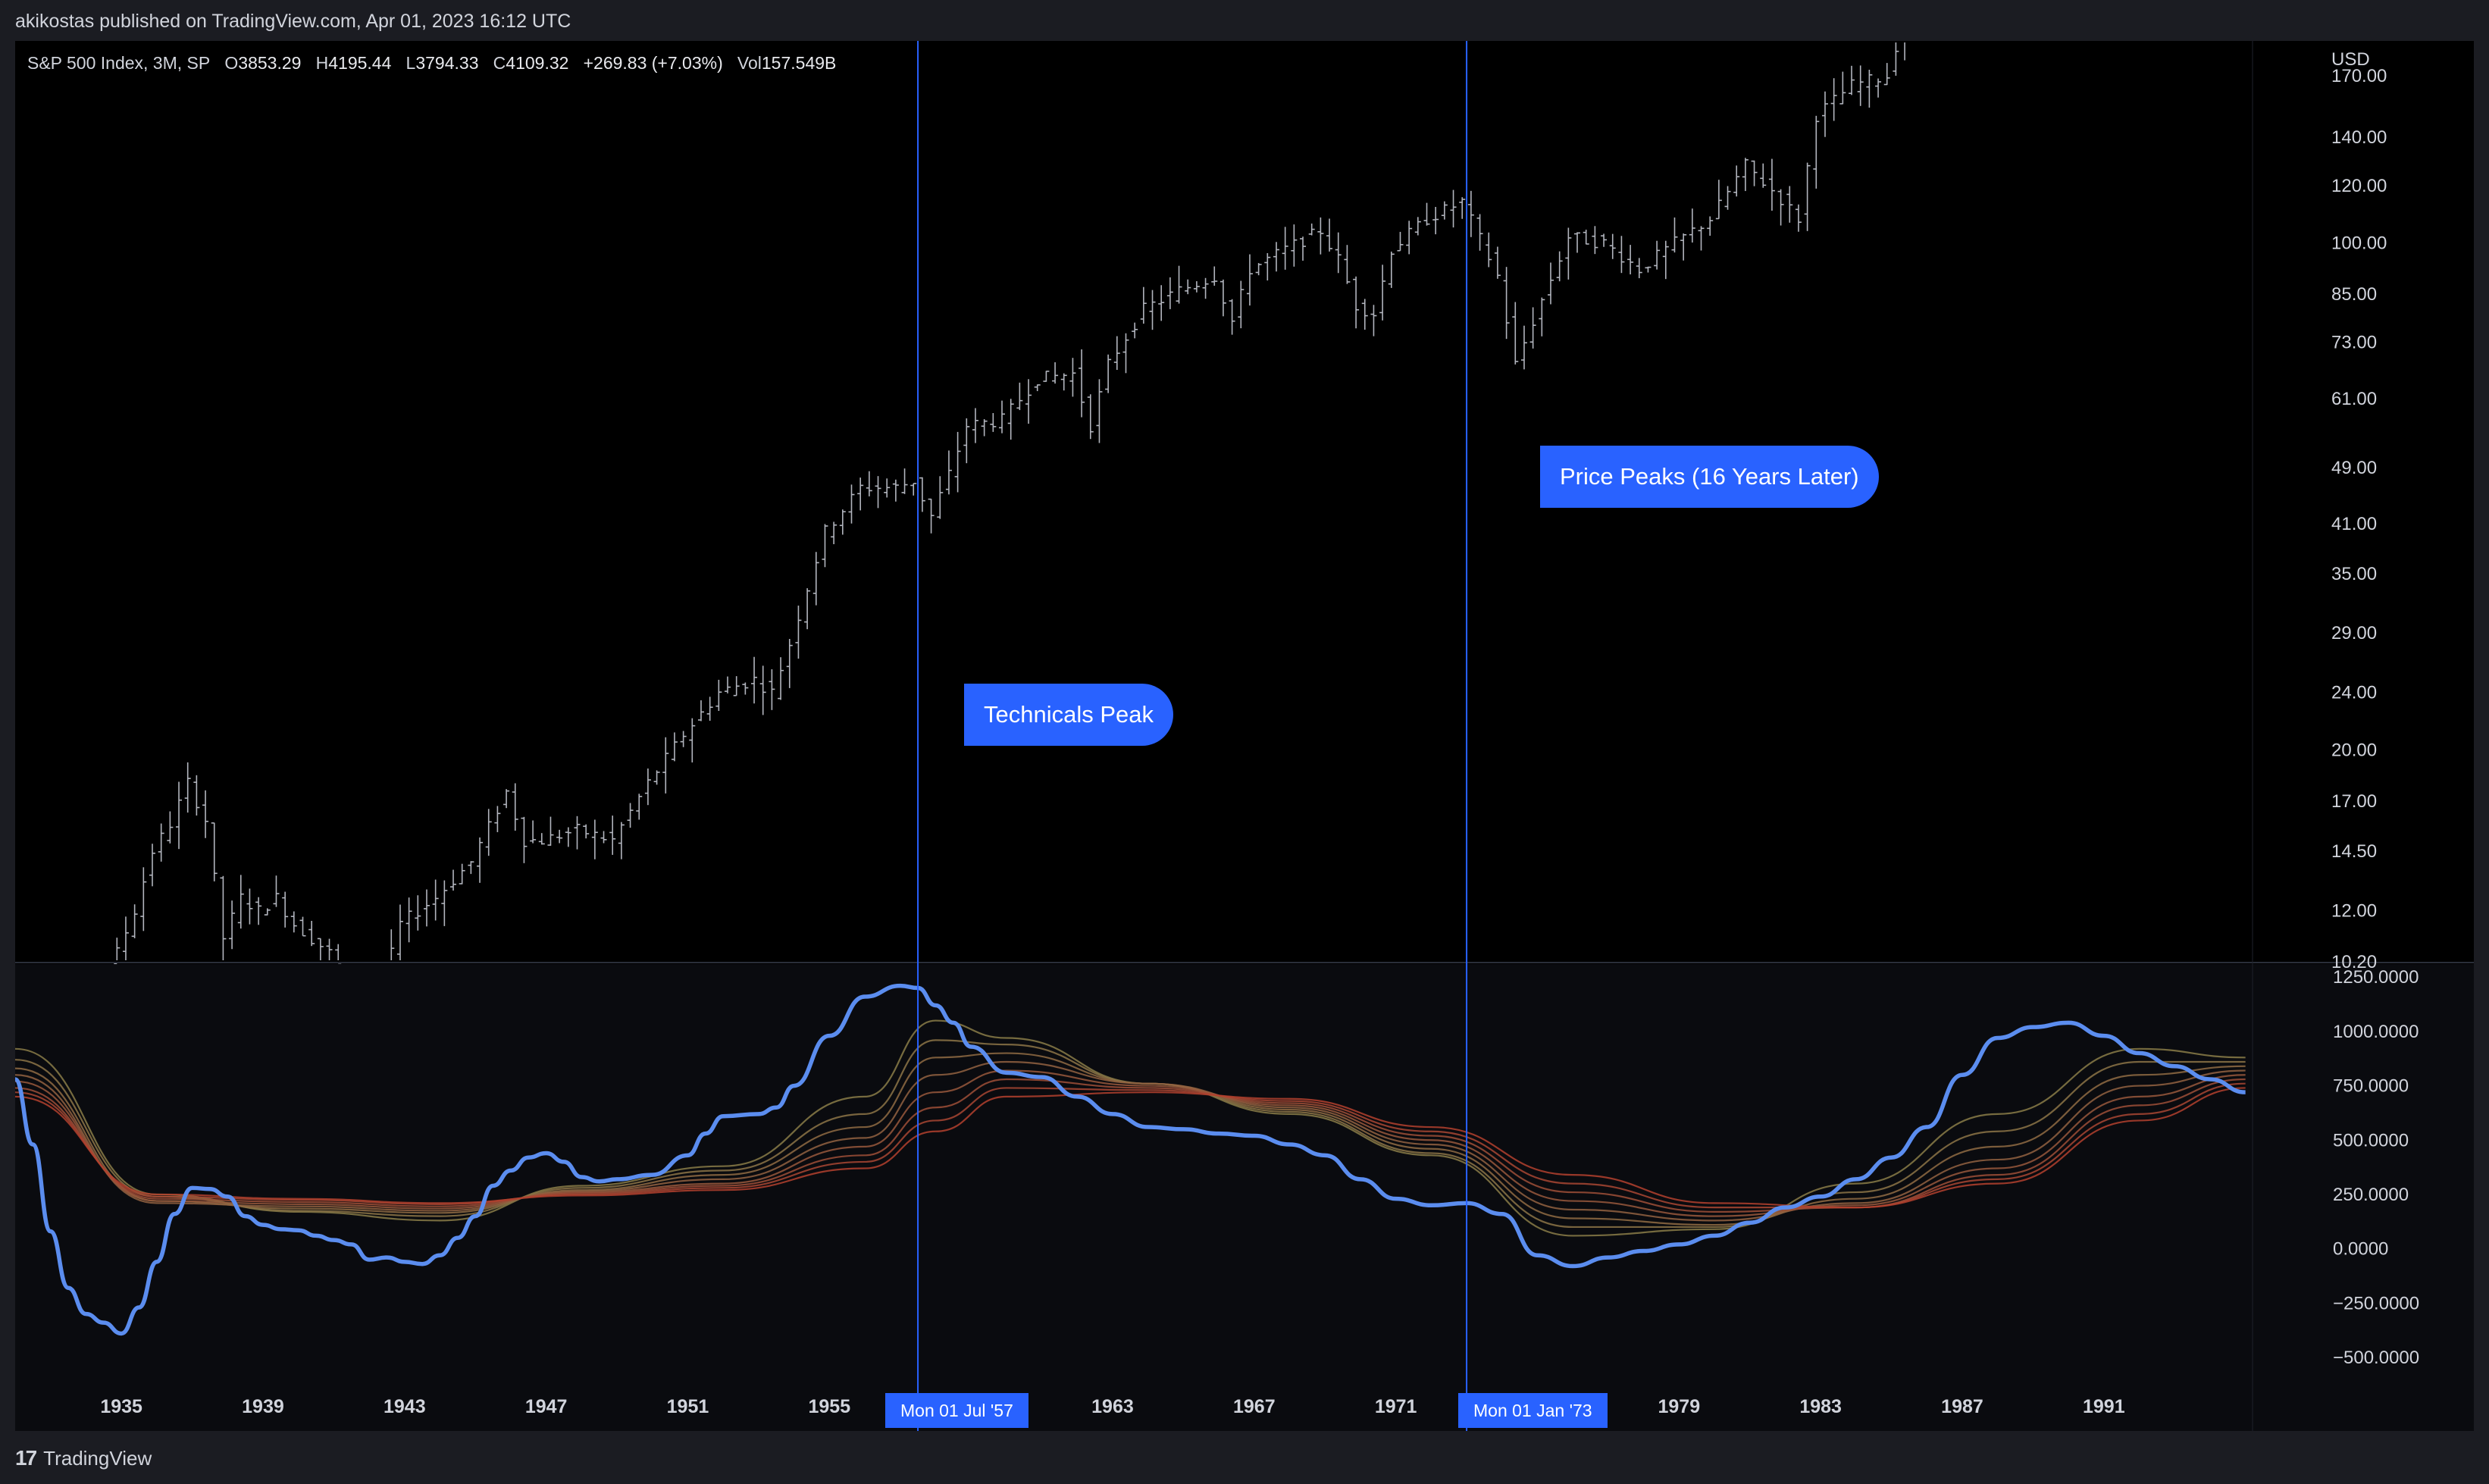  I want to click on time-axis-tick: 1939, so click(263, 1406).